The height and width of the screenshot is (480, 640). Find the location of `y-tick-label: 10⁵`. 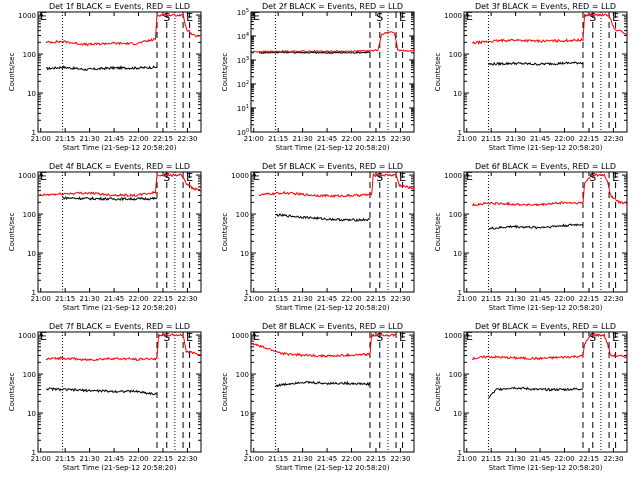

y-tick-label: 10⁵ is located at coordinates (243, 12).